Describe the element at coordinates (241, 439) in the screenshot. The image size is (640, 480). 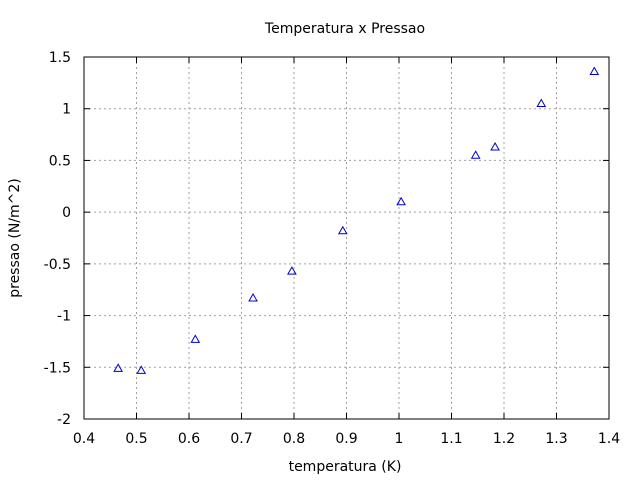
I see `x-tick-label: 0.7` at that location.